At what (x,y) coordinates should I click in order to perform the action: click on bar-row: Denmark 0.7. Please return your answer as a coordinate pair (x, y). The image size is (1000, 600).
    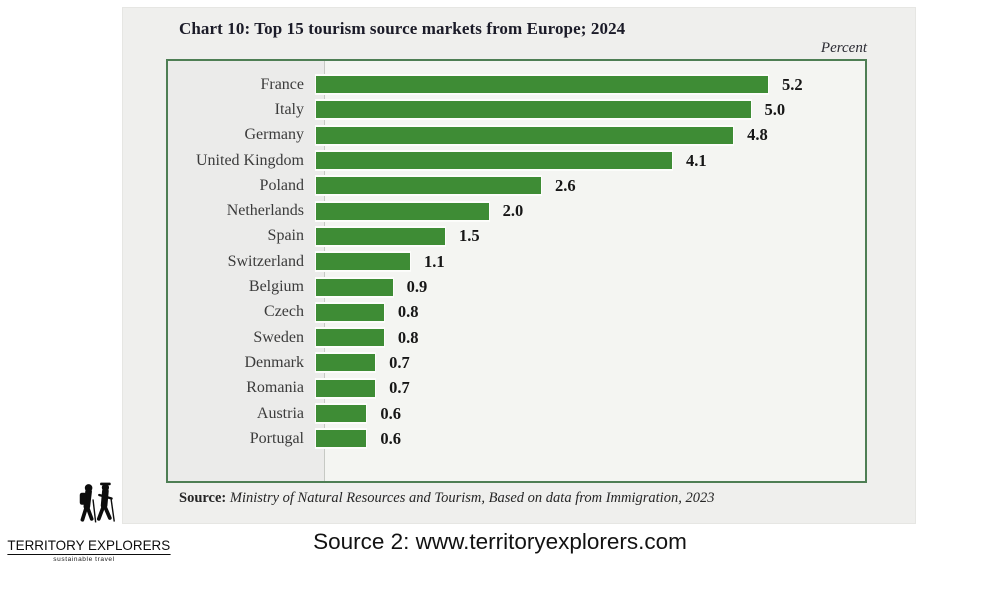
    Looking at the image, I should click on (516, 362).